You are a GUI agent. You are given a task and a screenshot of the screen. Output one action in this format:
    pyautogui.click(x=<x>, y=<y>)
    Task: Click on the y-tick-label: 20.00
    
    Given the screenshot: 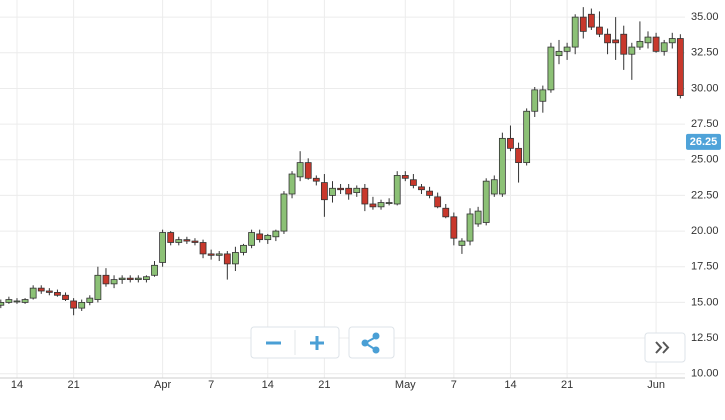 What is the action you would take?
    pyautogui.click(x=705, y=231)
    